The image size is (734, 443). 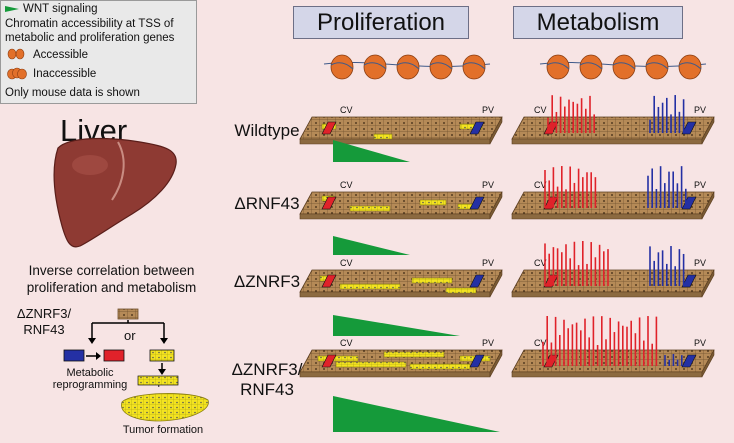 What do you see at coordinates (90, 385) in the screenshot?
I see `metabolic-line2: reprogramming` at bounding box center [90, 385].